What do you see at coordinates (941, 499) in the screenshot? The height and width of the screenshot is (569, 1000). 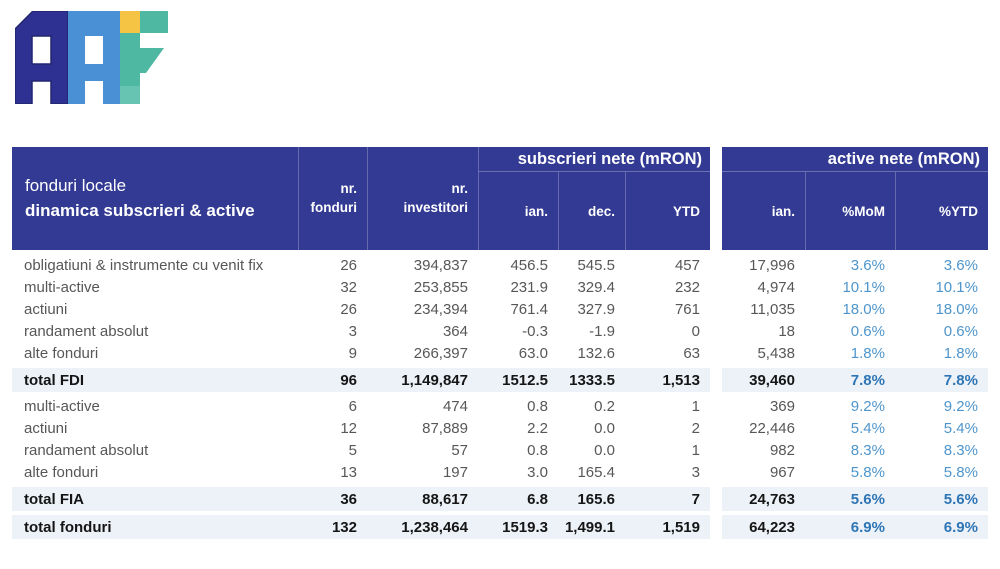 I see `cell-act-ytd: 5.6%` at bounding box center [941, 499].